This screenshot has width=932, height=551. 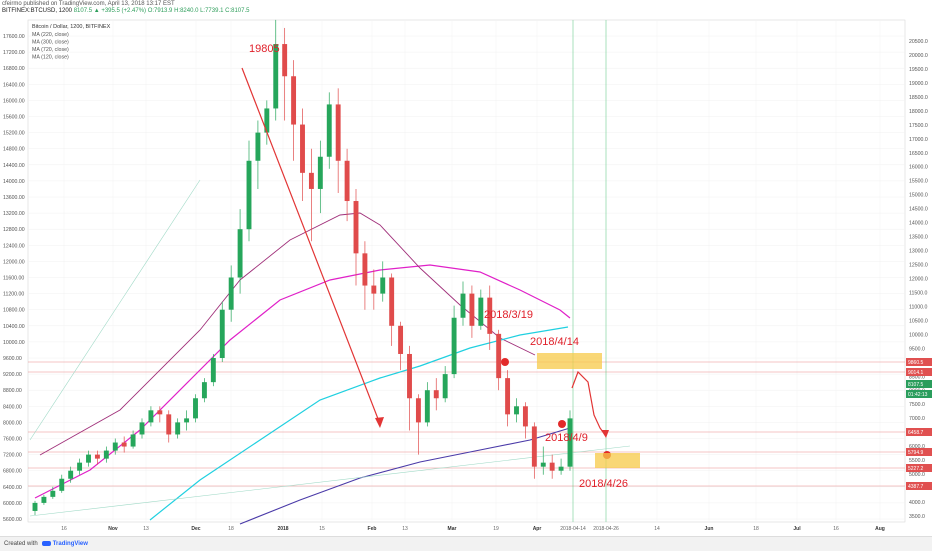 What do you see at coordinates (918, 280) in the screenshot?
I see `right-tick-label: 12000.0` at bounding box center [918, 280].